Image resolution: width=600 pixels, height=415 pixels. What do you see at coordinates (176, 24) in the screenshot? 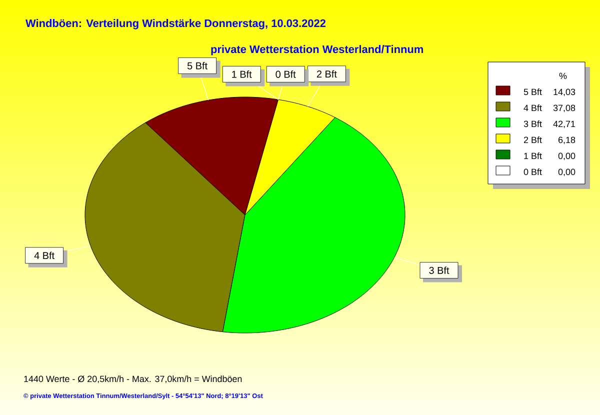
I see `chart-title: Windböen: Verteilung Windstärke Donnerstag, 10.03.2022` at bounding box center [176, 24].